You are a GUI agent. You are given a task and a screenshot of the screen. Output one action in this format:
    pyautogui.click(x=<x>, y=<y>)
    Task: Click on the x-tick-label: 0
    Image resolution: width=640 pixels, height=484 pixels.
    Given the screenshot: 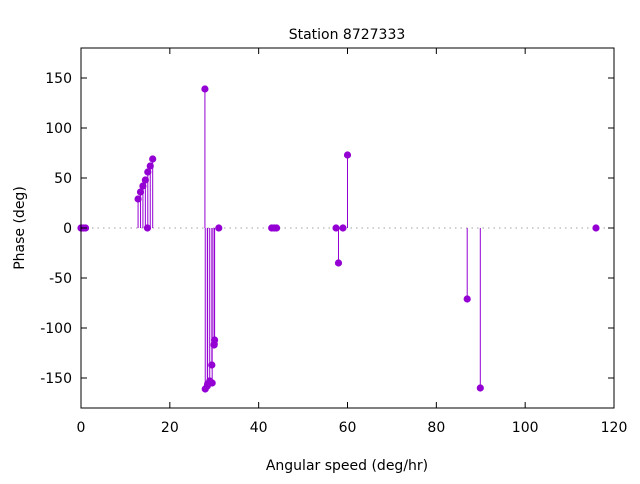 What is the action you would take?
    pyautogui.click(x=81, y=428)
    